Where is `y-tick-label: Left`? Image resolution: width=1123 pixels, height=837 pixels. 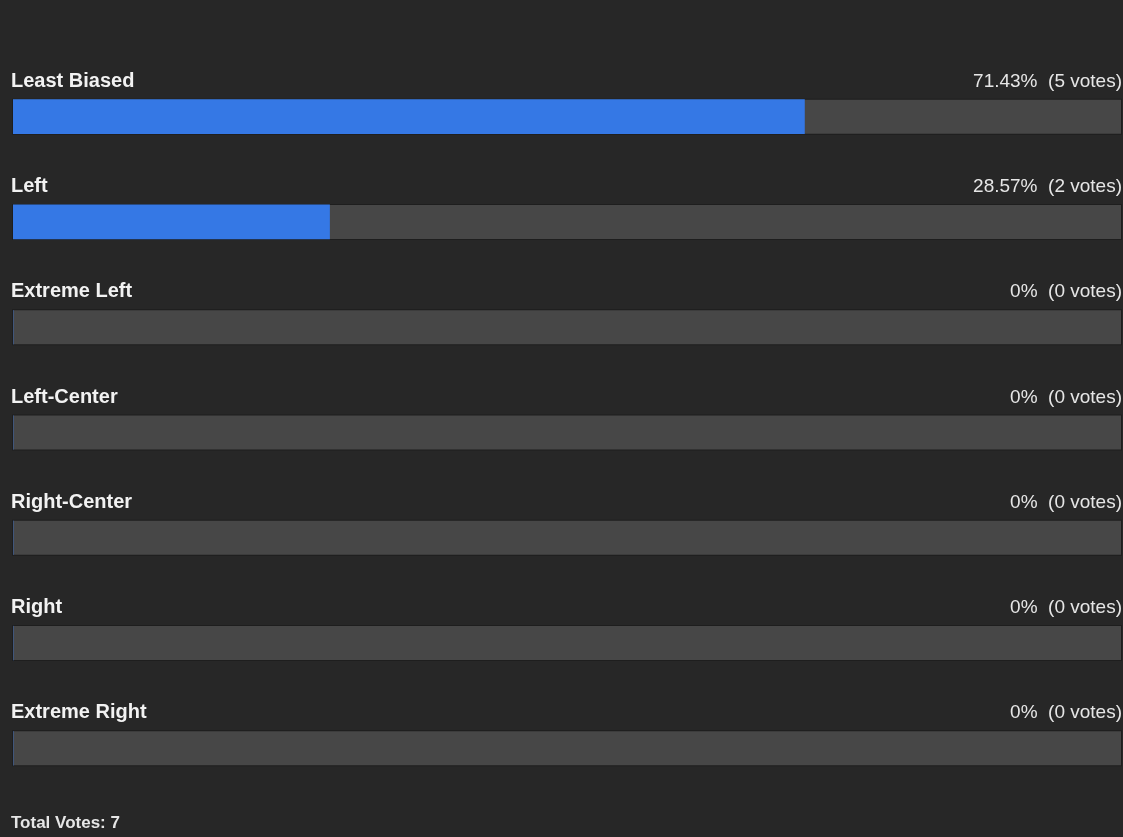
y-tick-label: Left is located at coordinates (29, 184).